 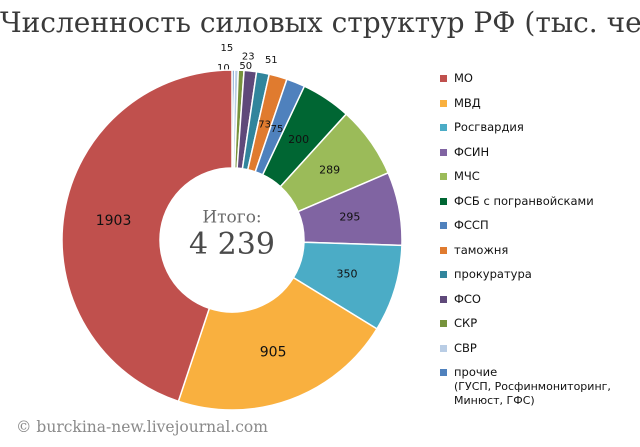 I want to click on legend-item: МЧС, so click(x=540, y=182).